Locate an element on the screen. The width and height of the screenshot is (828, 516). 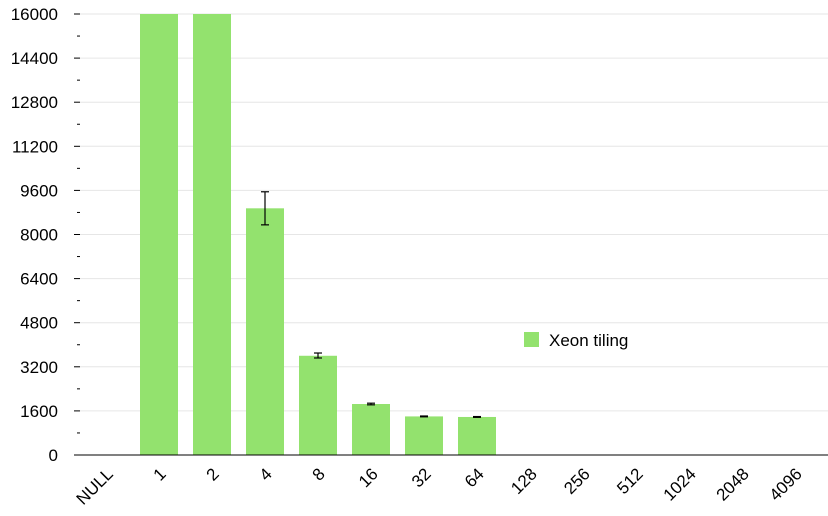
x-tick-label: 256 is located at coordinates (576, 480).